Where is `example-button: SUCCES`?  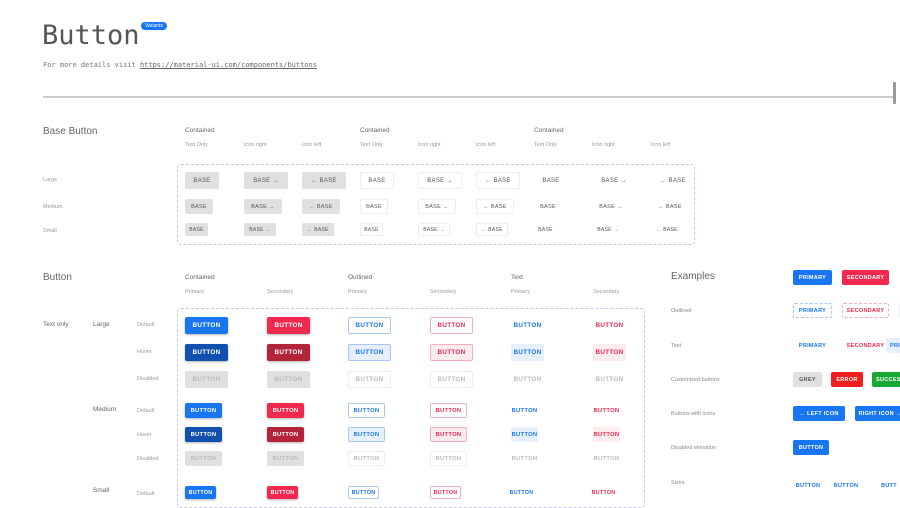
example-button: SUCCES is located at coordinates (886, 379).